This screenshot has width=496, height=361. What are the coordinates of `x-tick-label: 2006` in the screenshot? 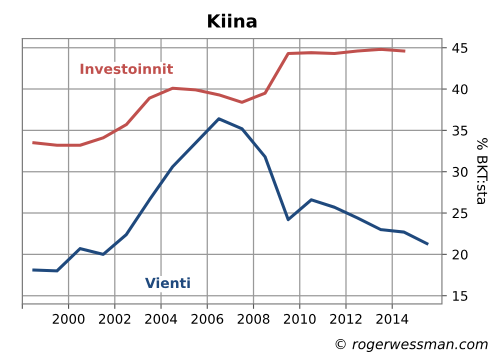 It's located at (207, 319).